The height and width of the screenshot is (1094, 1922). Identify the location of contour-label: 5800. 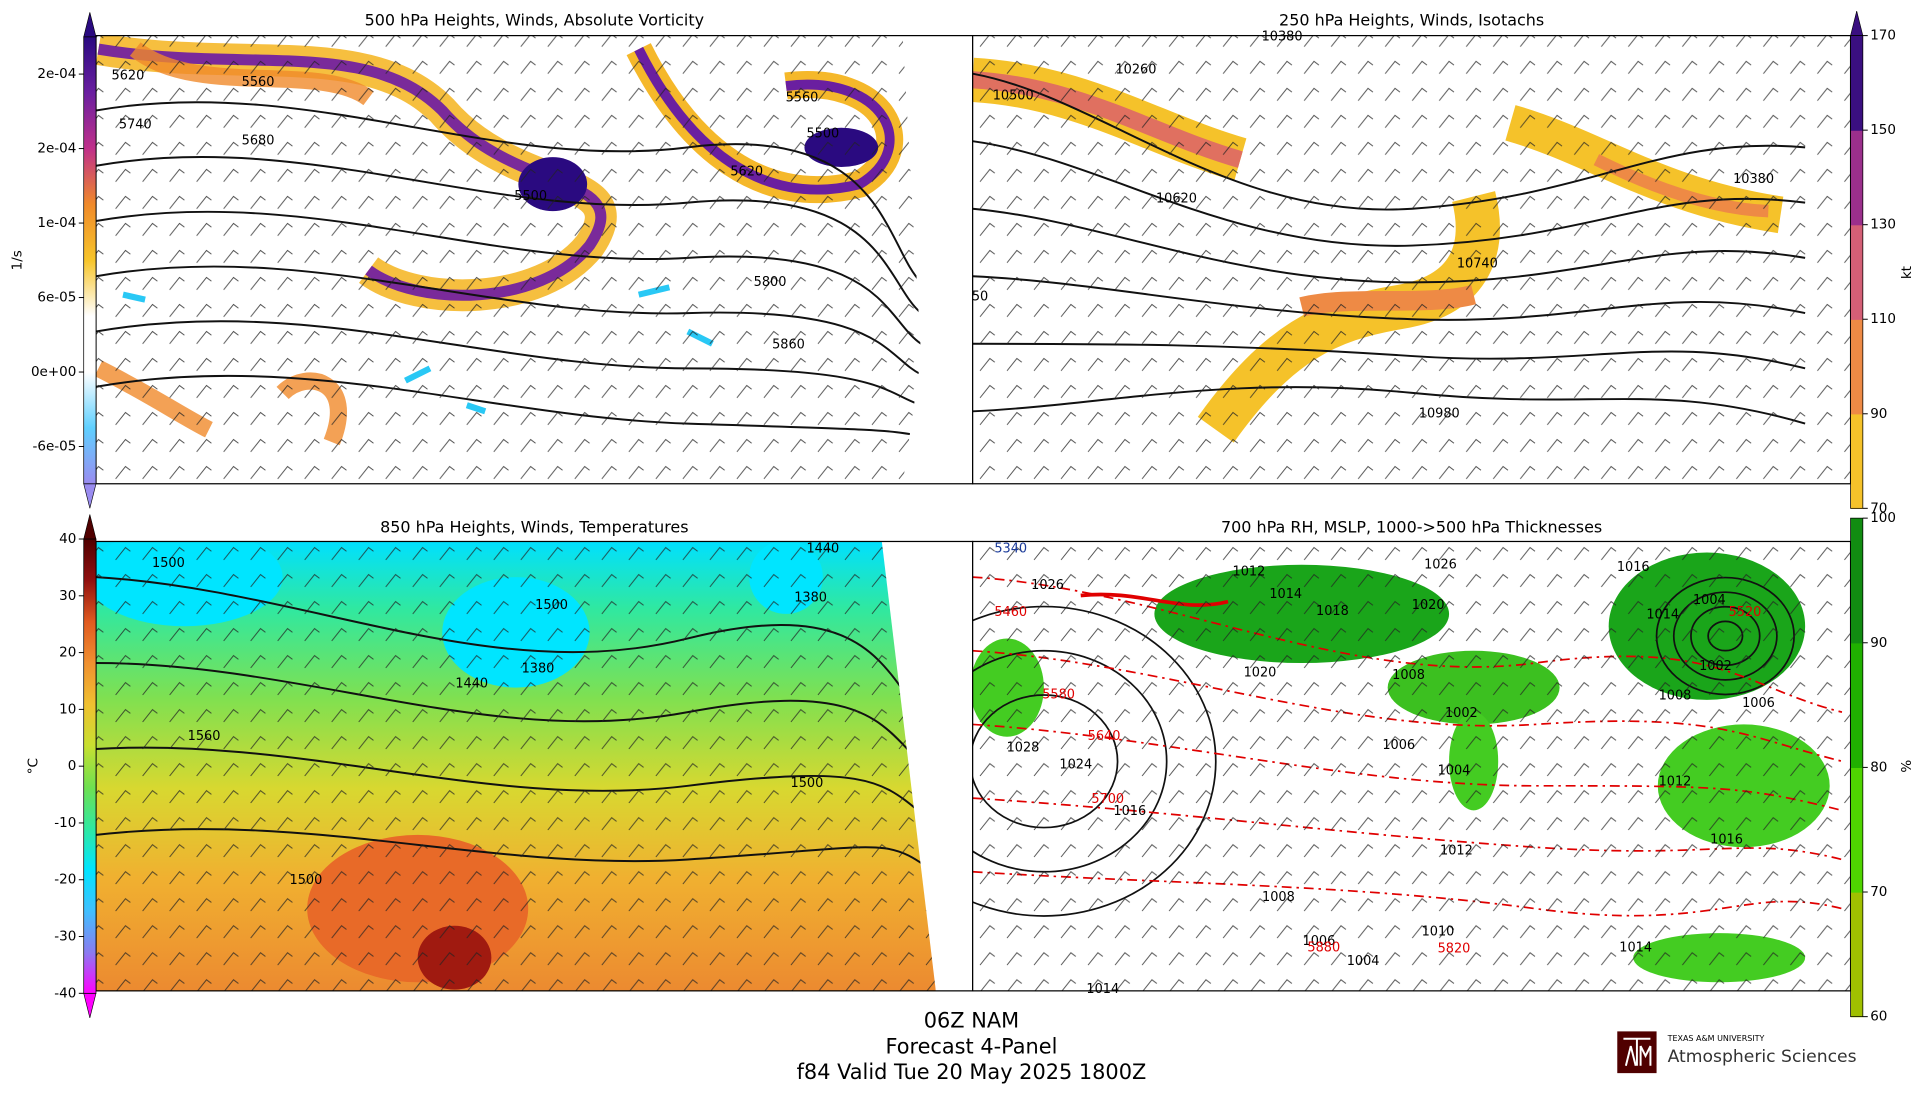
(770, 282).